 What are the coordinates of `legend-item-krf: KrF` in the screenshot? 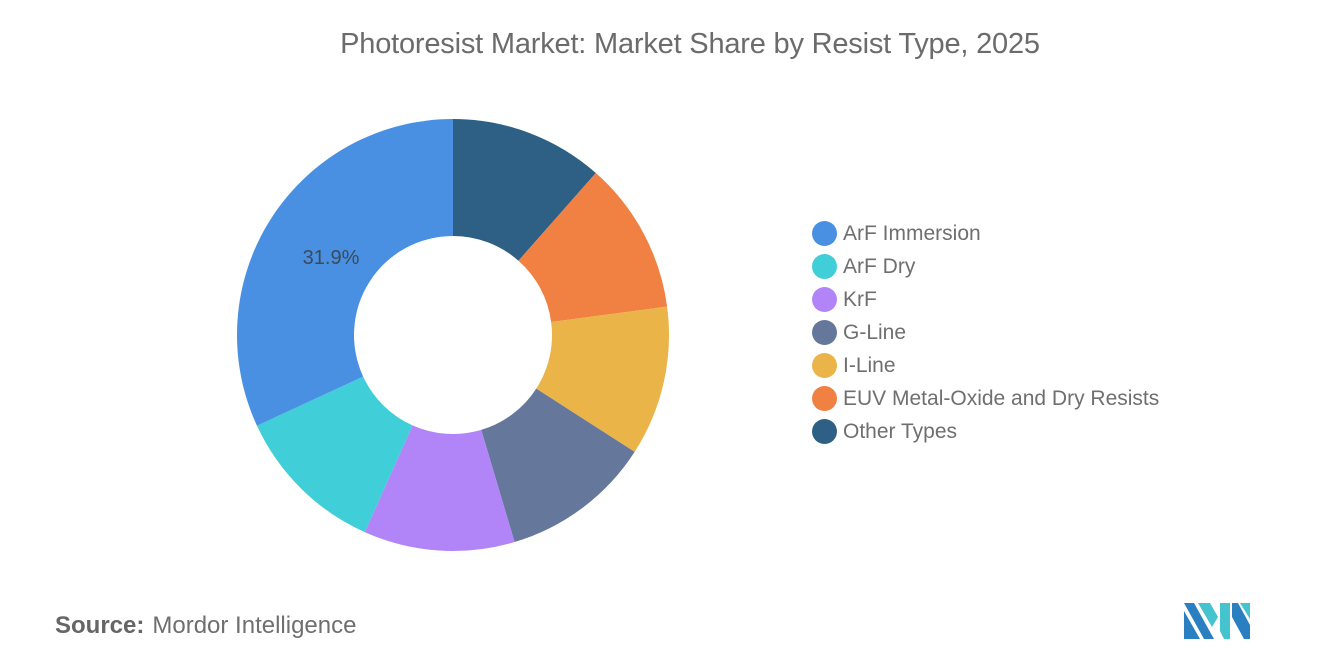 It's located at (985, 299).